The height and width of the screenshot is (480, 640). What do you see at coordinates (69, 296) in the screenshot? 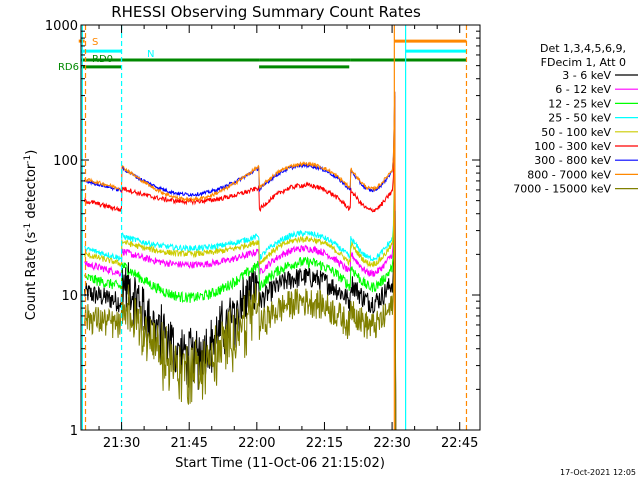
I see `y-tick-label: 10` at bounding box center [69, 296].